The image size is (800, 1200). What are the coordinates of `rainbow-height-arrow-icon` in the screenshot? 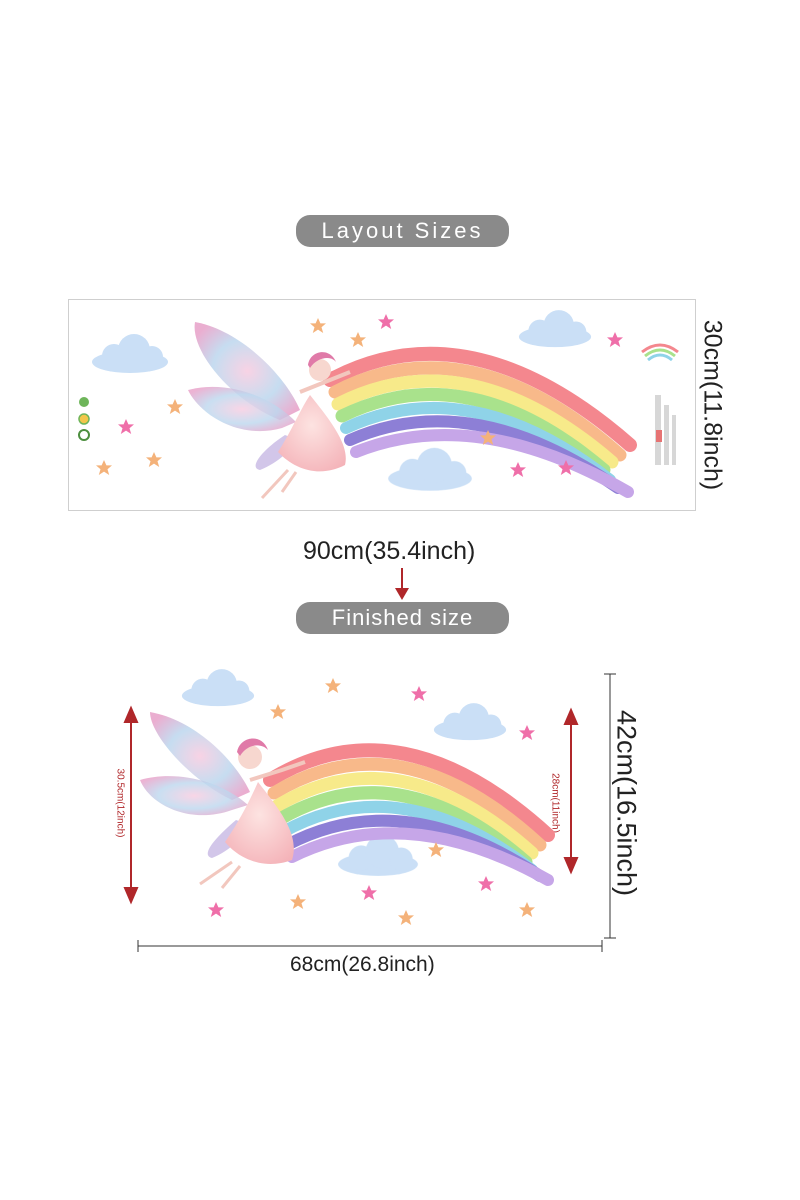 It's located at (571, 791).